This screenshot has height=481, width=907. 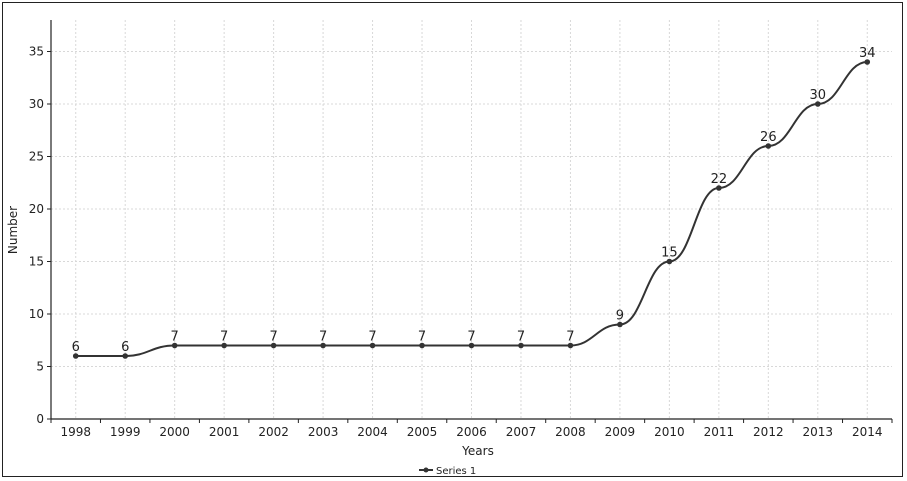 What do you see at coordinates (40, 367) in the screenshot?
I see `y-tick-label: 5` at bounding box center [40, 367].